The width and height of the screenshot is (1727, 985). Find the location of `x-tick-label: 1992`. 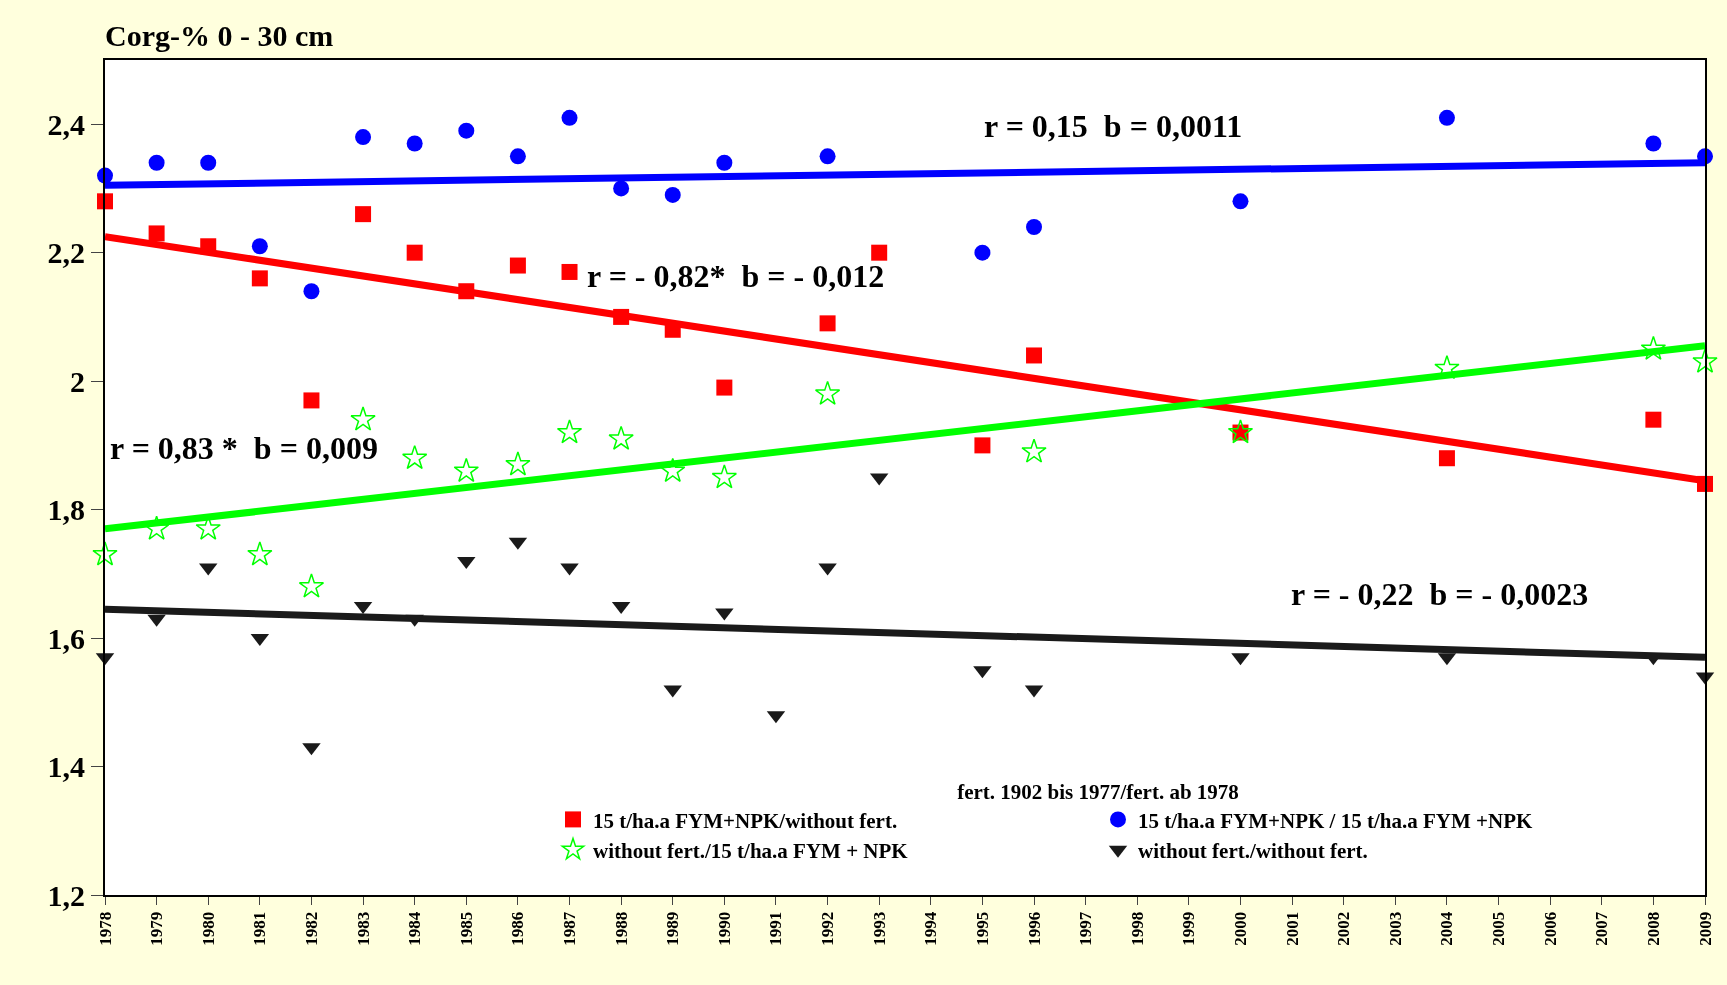

x-tick-label: 1992 is located at coordinates (828, 928).